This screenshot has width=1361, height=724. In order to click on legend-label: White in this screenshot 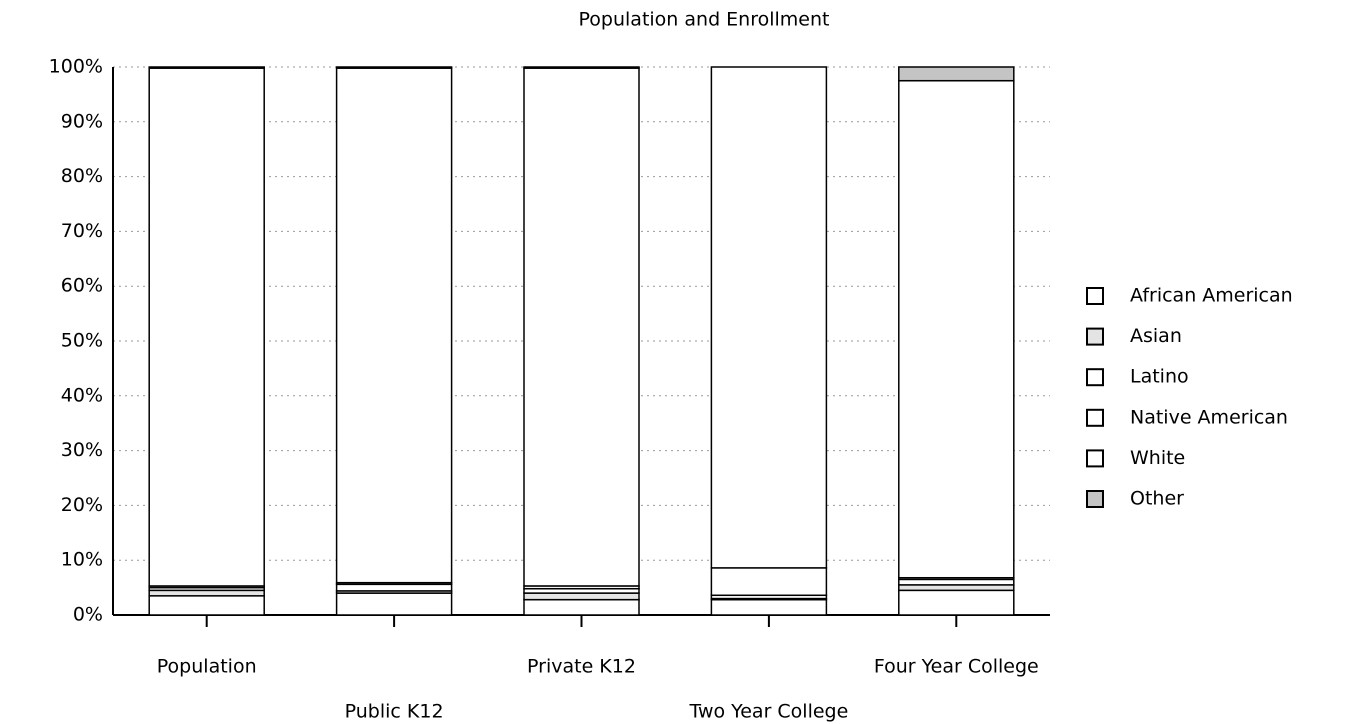, I will do `click(1157, 458)`.